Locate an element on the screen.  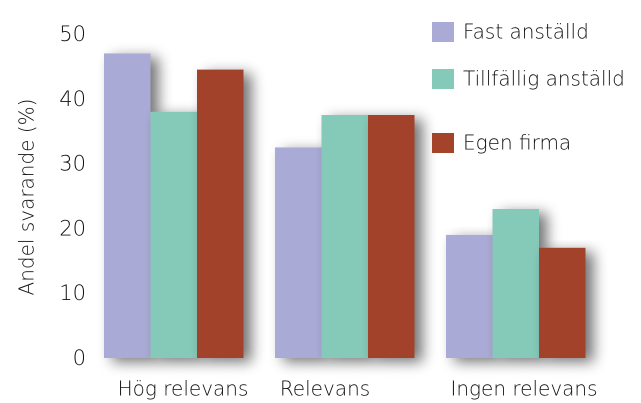
legend-label: Egen firma is located at coordinates (517, 143).